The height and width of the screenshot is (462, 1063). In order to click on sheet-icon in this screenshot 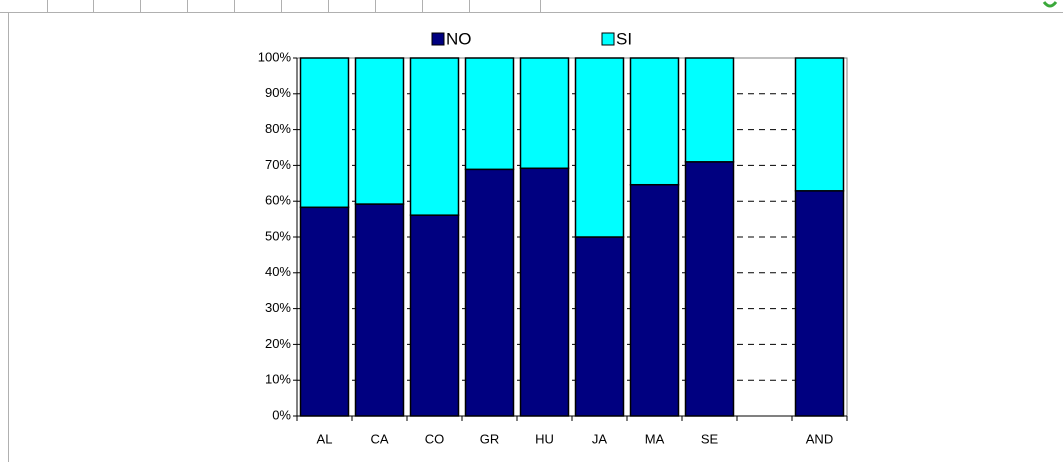, I will do `click(1050, 4)`.